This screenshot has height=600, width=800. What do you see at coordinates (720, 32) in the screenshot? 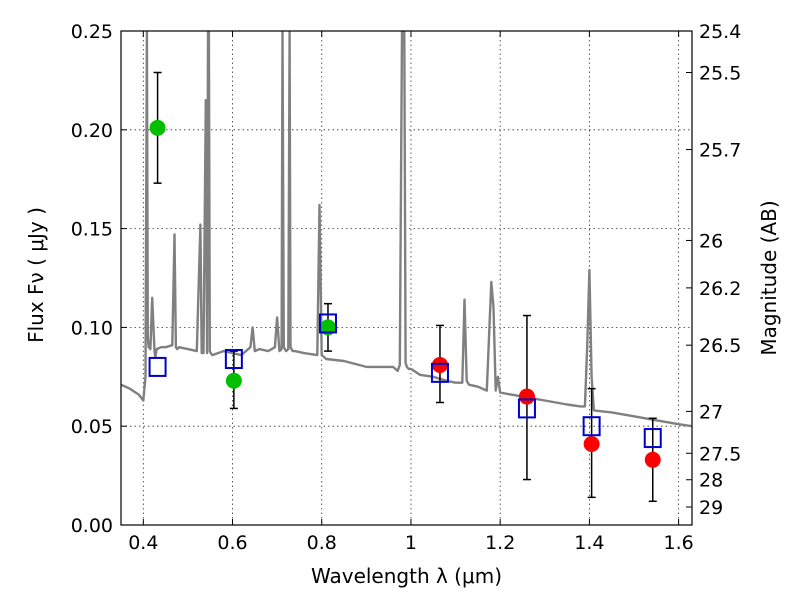
I see `y2-tick-label: 25.4` at bounding box center [720, 32].